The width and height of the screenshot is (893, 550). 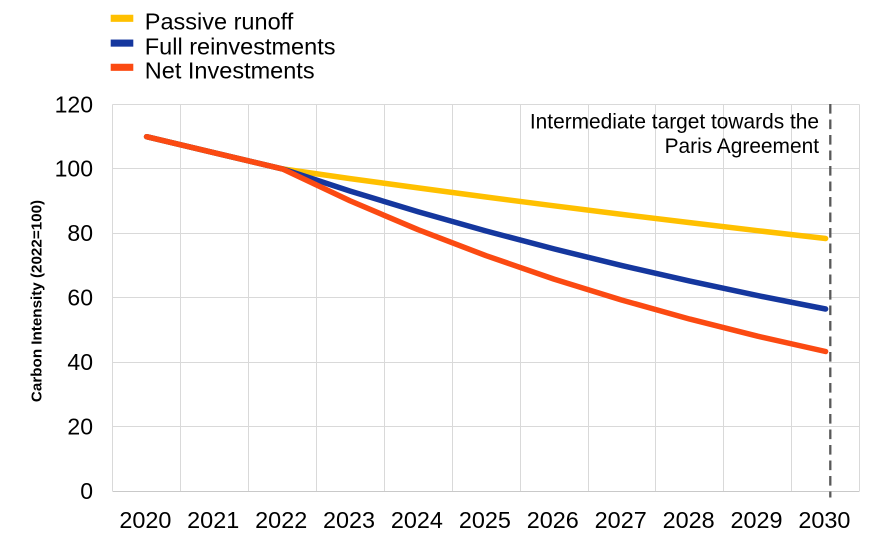 What do you see at coordinates (219, 22) in the screenshot?
I see `svg-text: Passive runoff` at bounding box center [219, 22].